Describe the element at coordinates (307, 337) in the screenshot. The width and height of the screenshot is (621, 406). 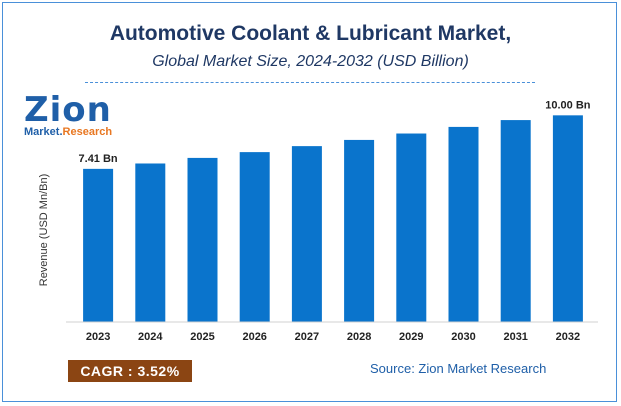
I see `x-tick-label: 2027` at that location.